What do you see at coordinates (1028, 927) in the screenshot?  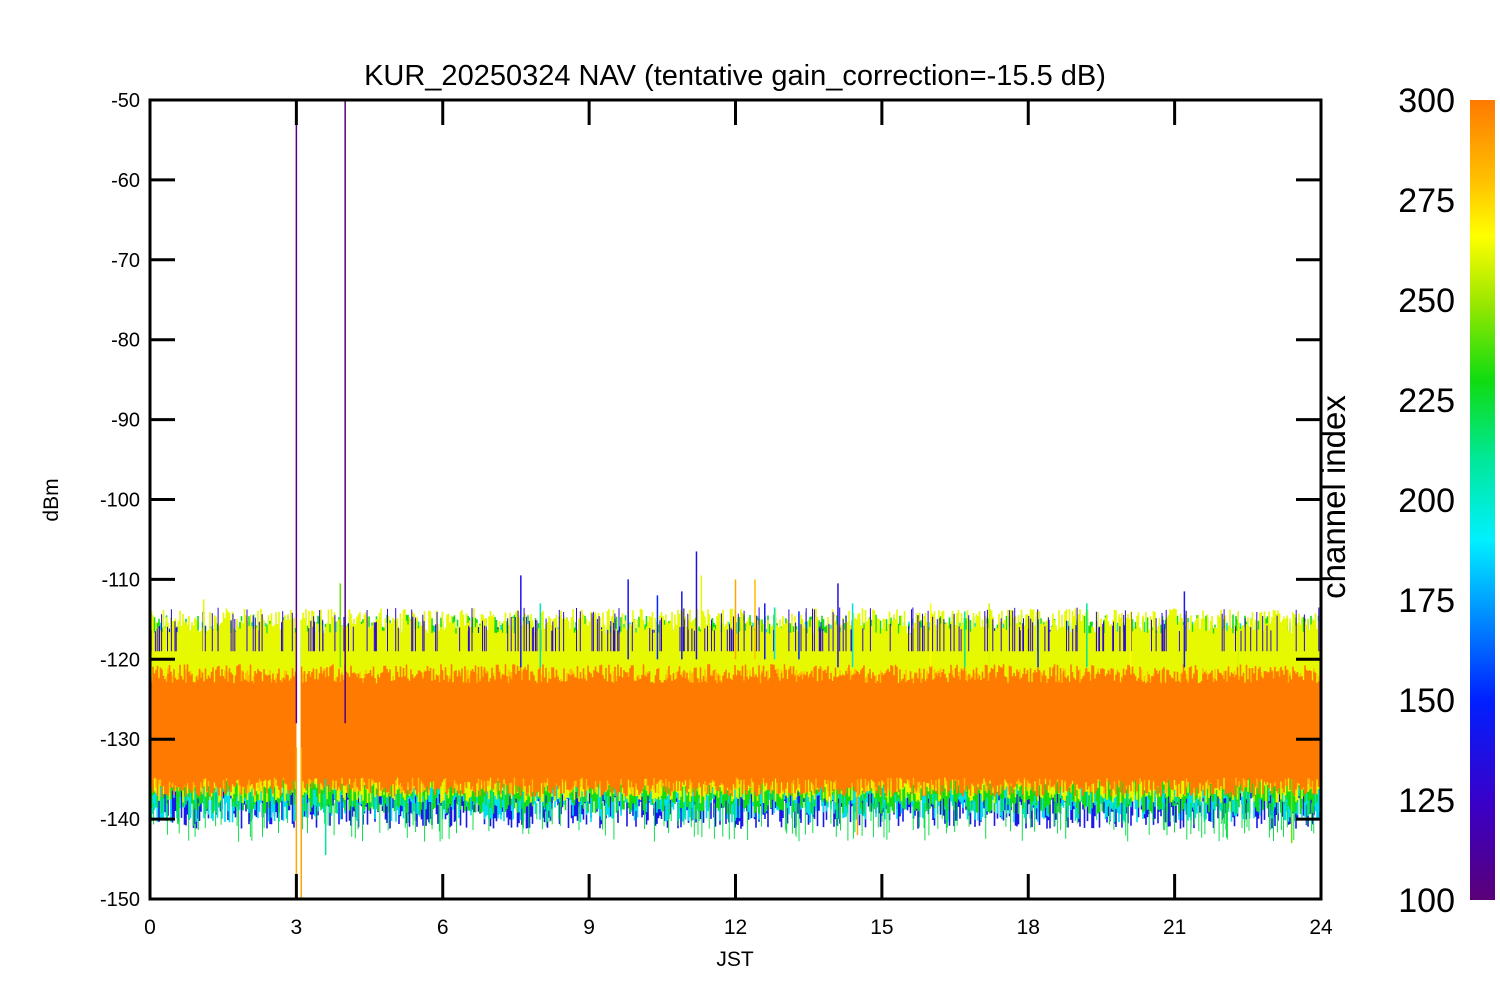 I see `x-tick-label: 18` at bounding box center [1028, 927].